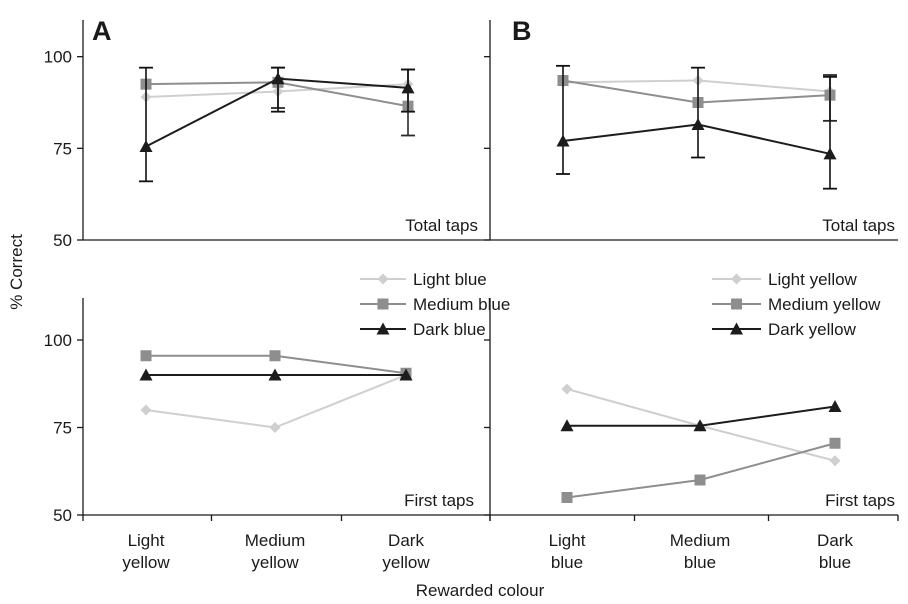  Describe the element at coordinates (812, 329) in the screenshot. I see `legend-label: Dark yellow` at that location.